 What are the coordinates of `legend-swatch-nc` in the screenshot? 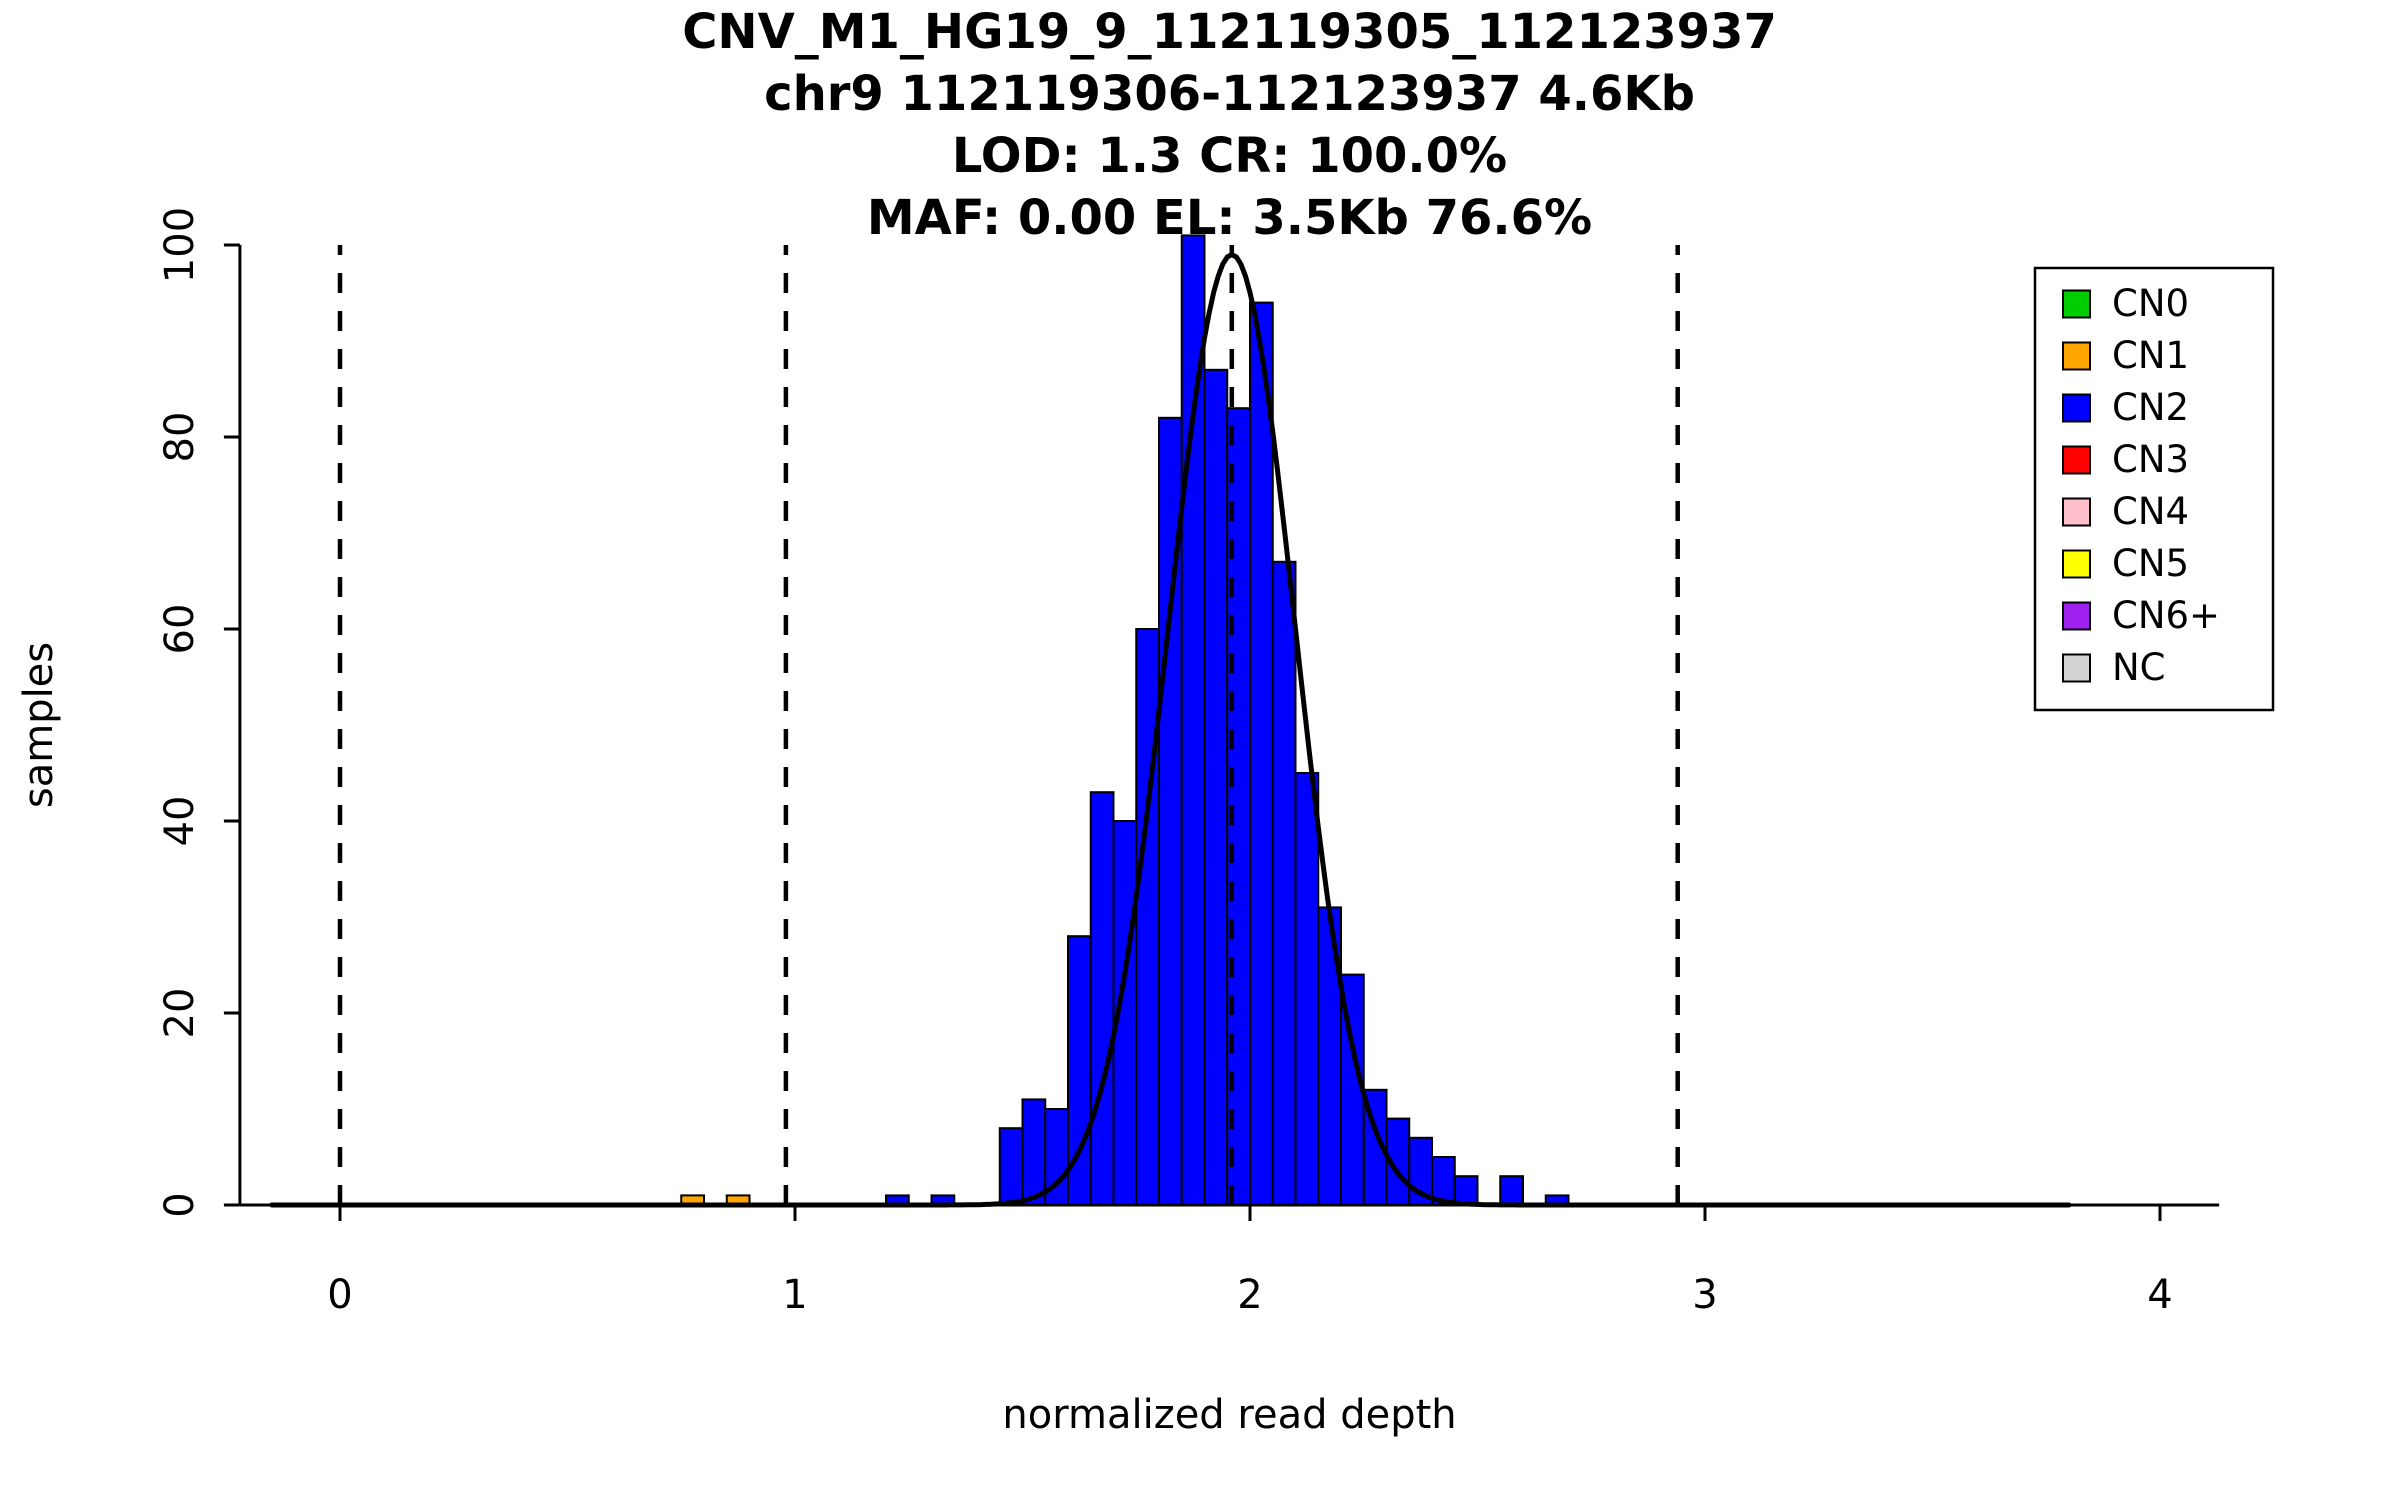 It's located at (2076, 668).